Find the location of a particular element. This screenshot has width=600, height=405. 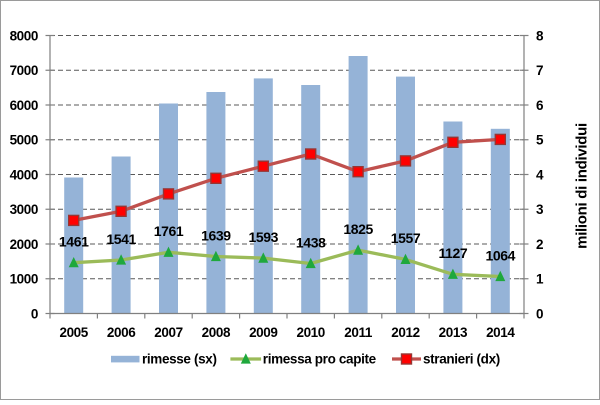

svg-text: 1761 is located at coordinates (169, 231).